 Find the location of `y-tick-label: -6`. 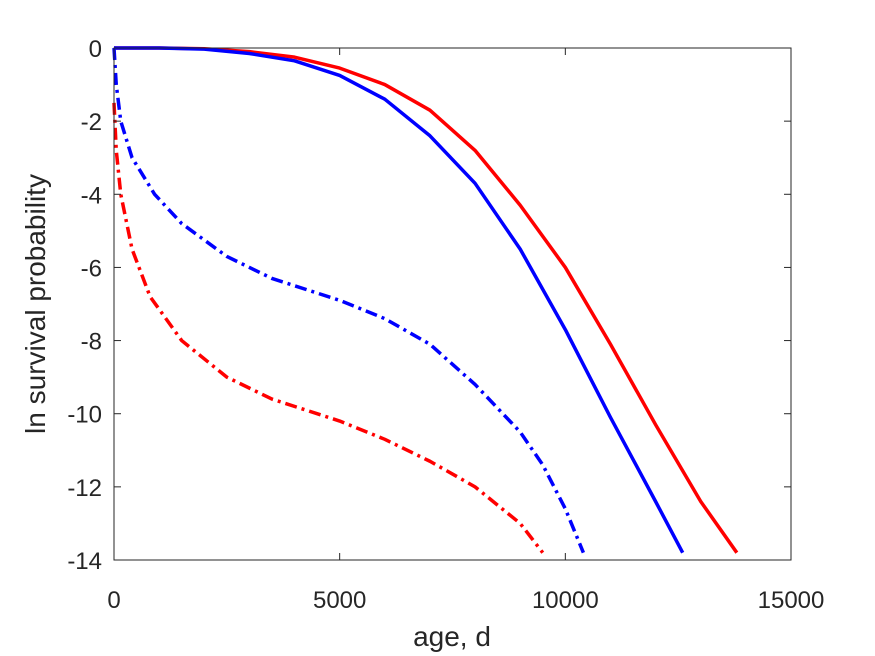

y-tick-label: -6 is located at coordinates (91, 268).